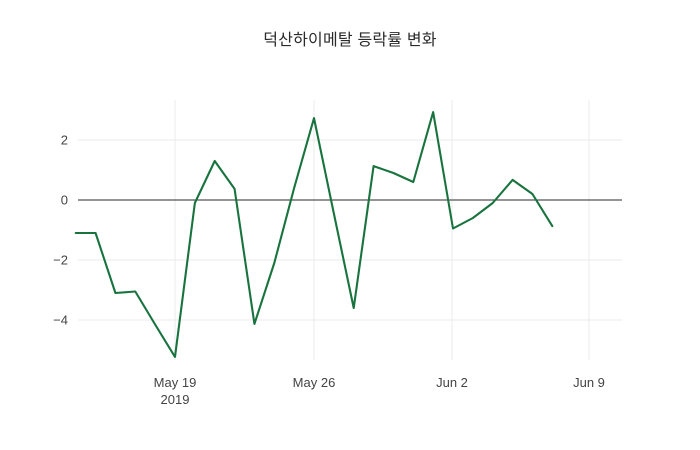 Image resolution: width=700 pixels, height=450 pixels. I want to click on chart-title: 덕산하이메탈 등락률 변화, so click(350, 40).